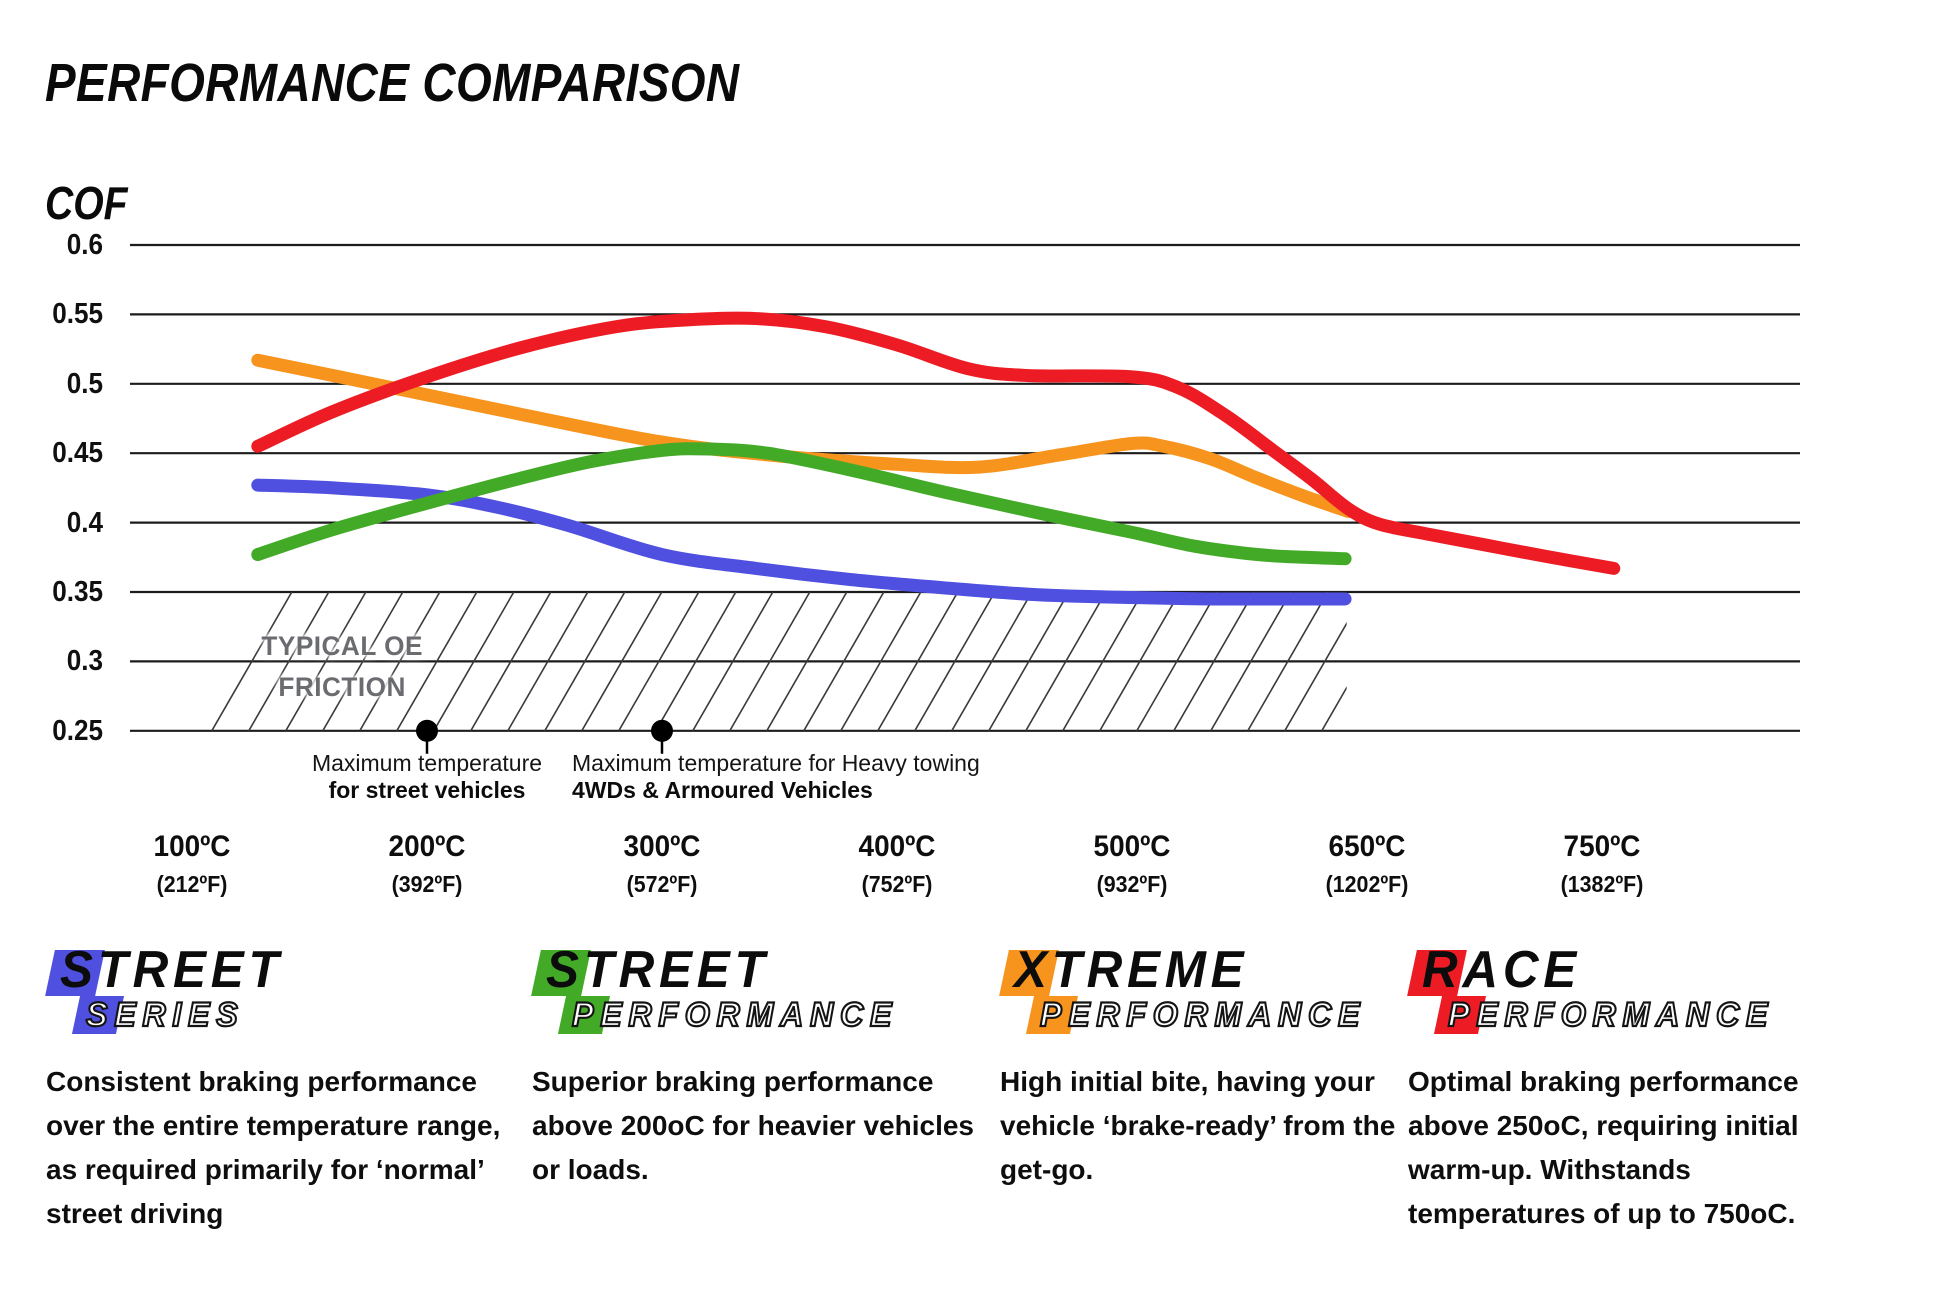  I want to click on x-tick-fahrenheit: (212ºF), so click(192, 884).